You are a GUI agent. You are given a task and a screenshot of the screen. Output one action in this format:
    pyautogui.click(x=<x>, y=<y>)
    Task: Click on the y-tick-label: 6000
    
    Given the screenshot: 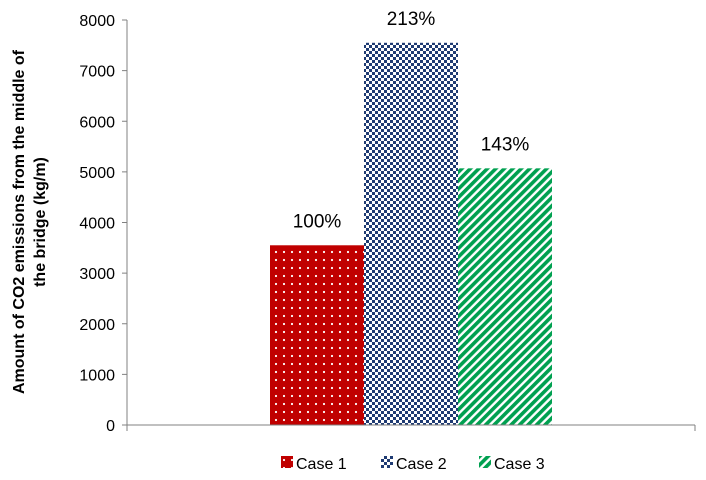 What is the action you would take?
    pyautogui.click(x=97, y=122)
    